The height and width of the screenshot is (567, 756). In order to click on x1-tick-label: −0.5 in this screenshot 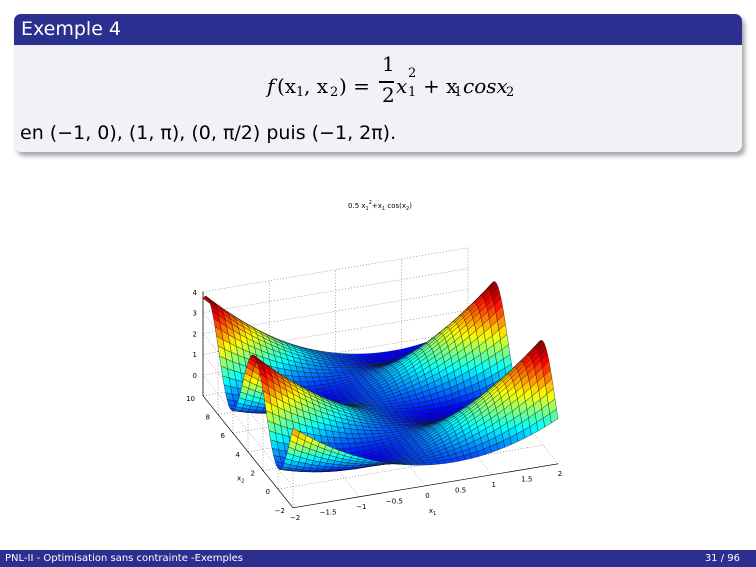, I will do `click(394, 501)`.